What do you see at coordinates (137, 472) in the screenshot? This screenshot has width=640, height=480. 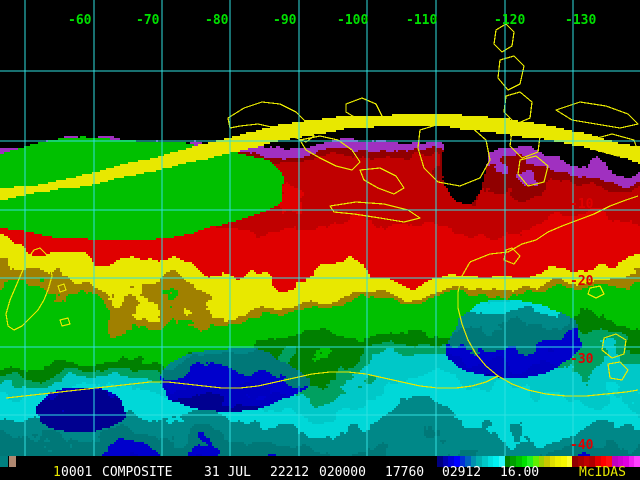 I see `product-name: COMPOSITE` at bounding box center [137, 472].